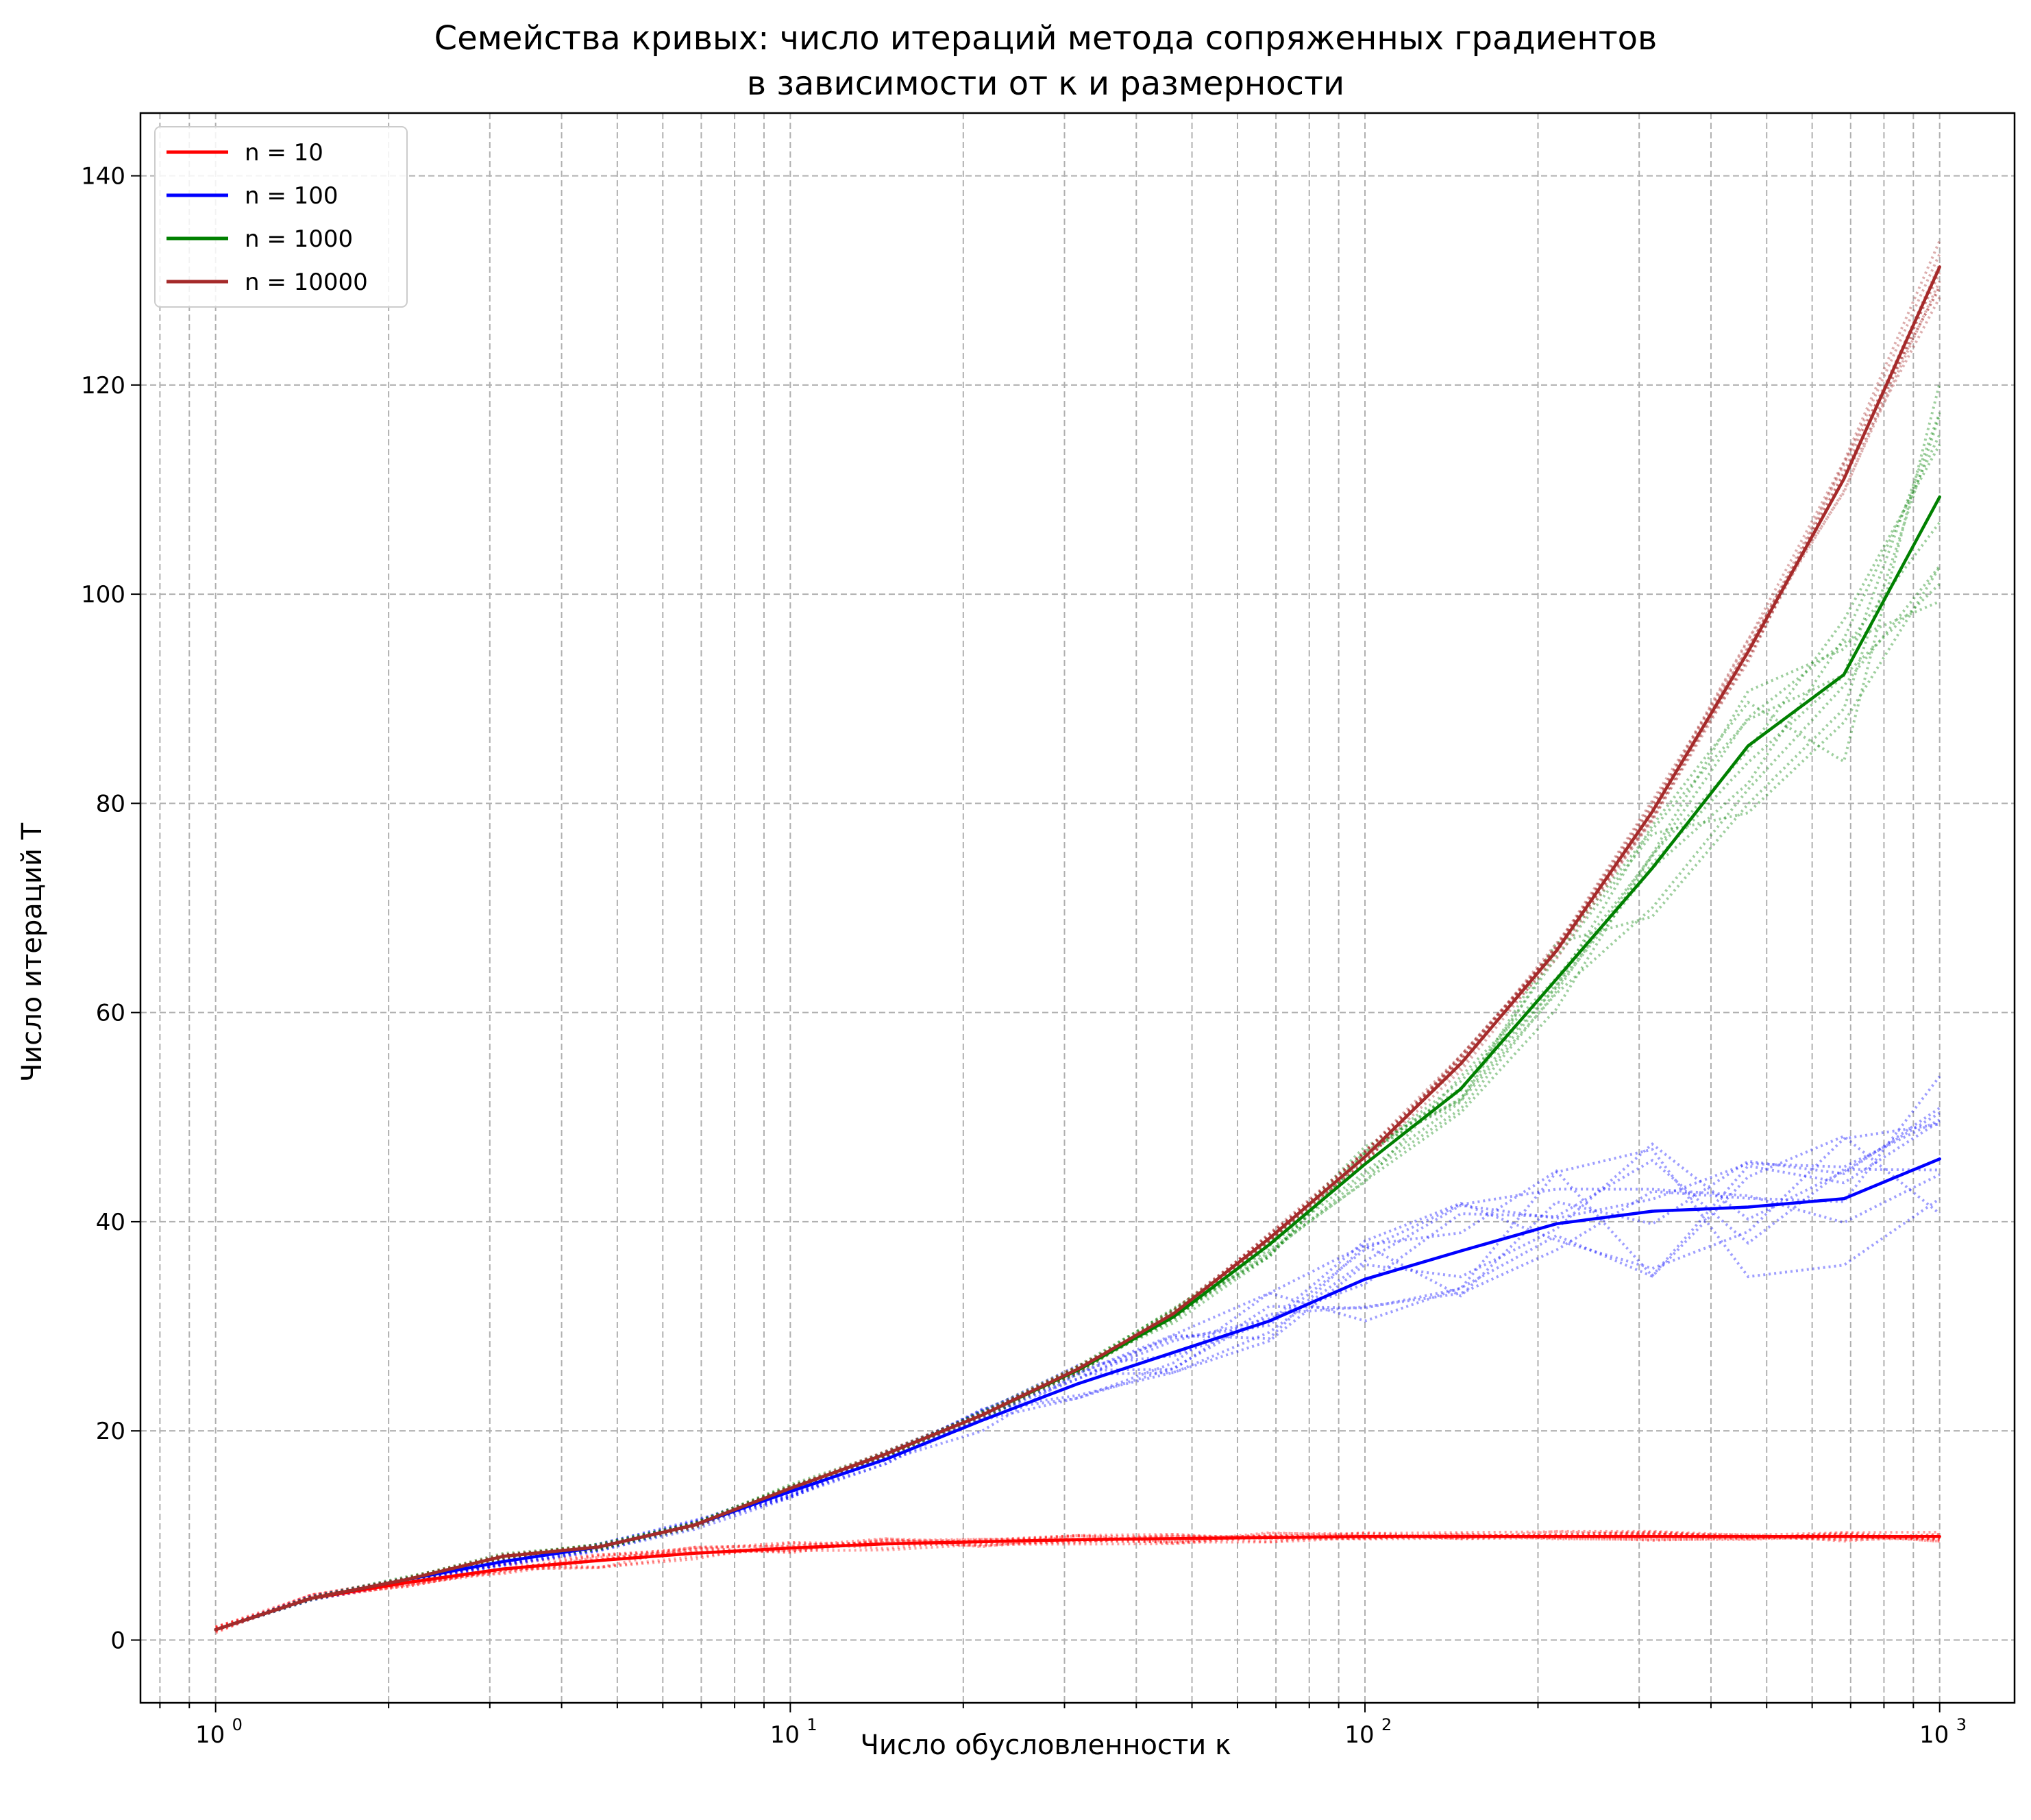 Image resolution: width=2031 pixels, height=1820 pixels. What do you see at coordinates (110, 1222) in the screenshot?
I see `y-tick-label: 40` at bounding box center [110, 1222].